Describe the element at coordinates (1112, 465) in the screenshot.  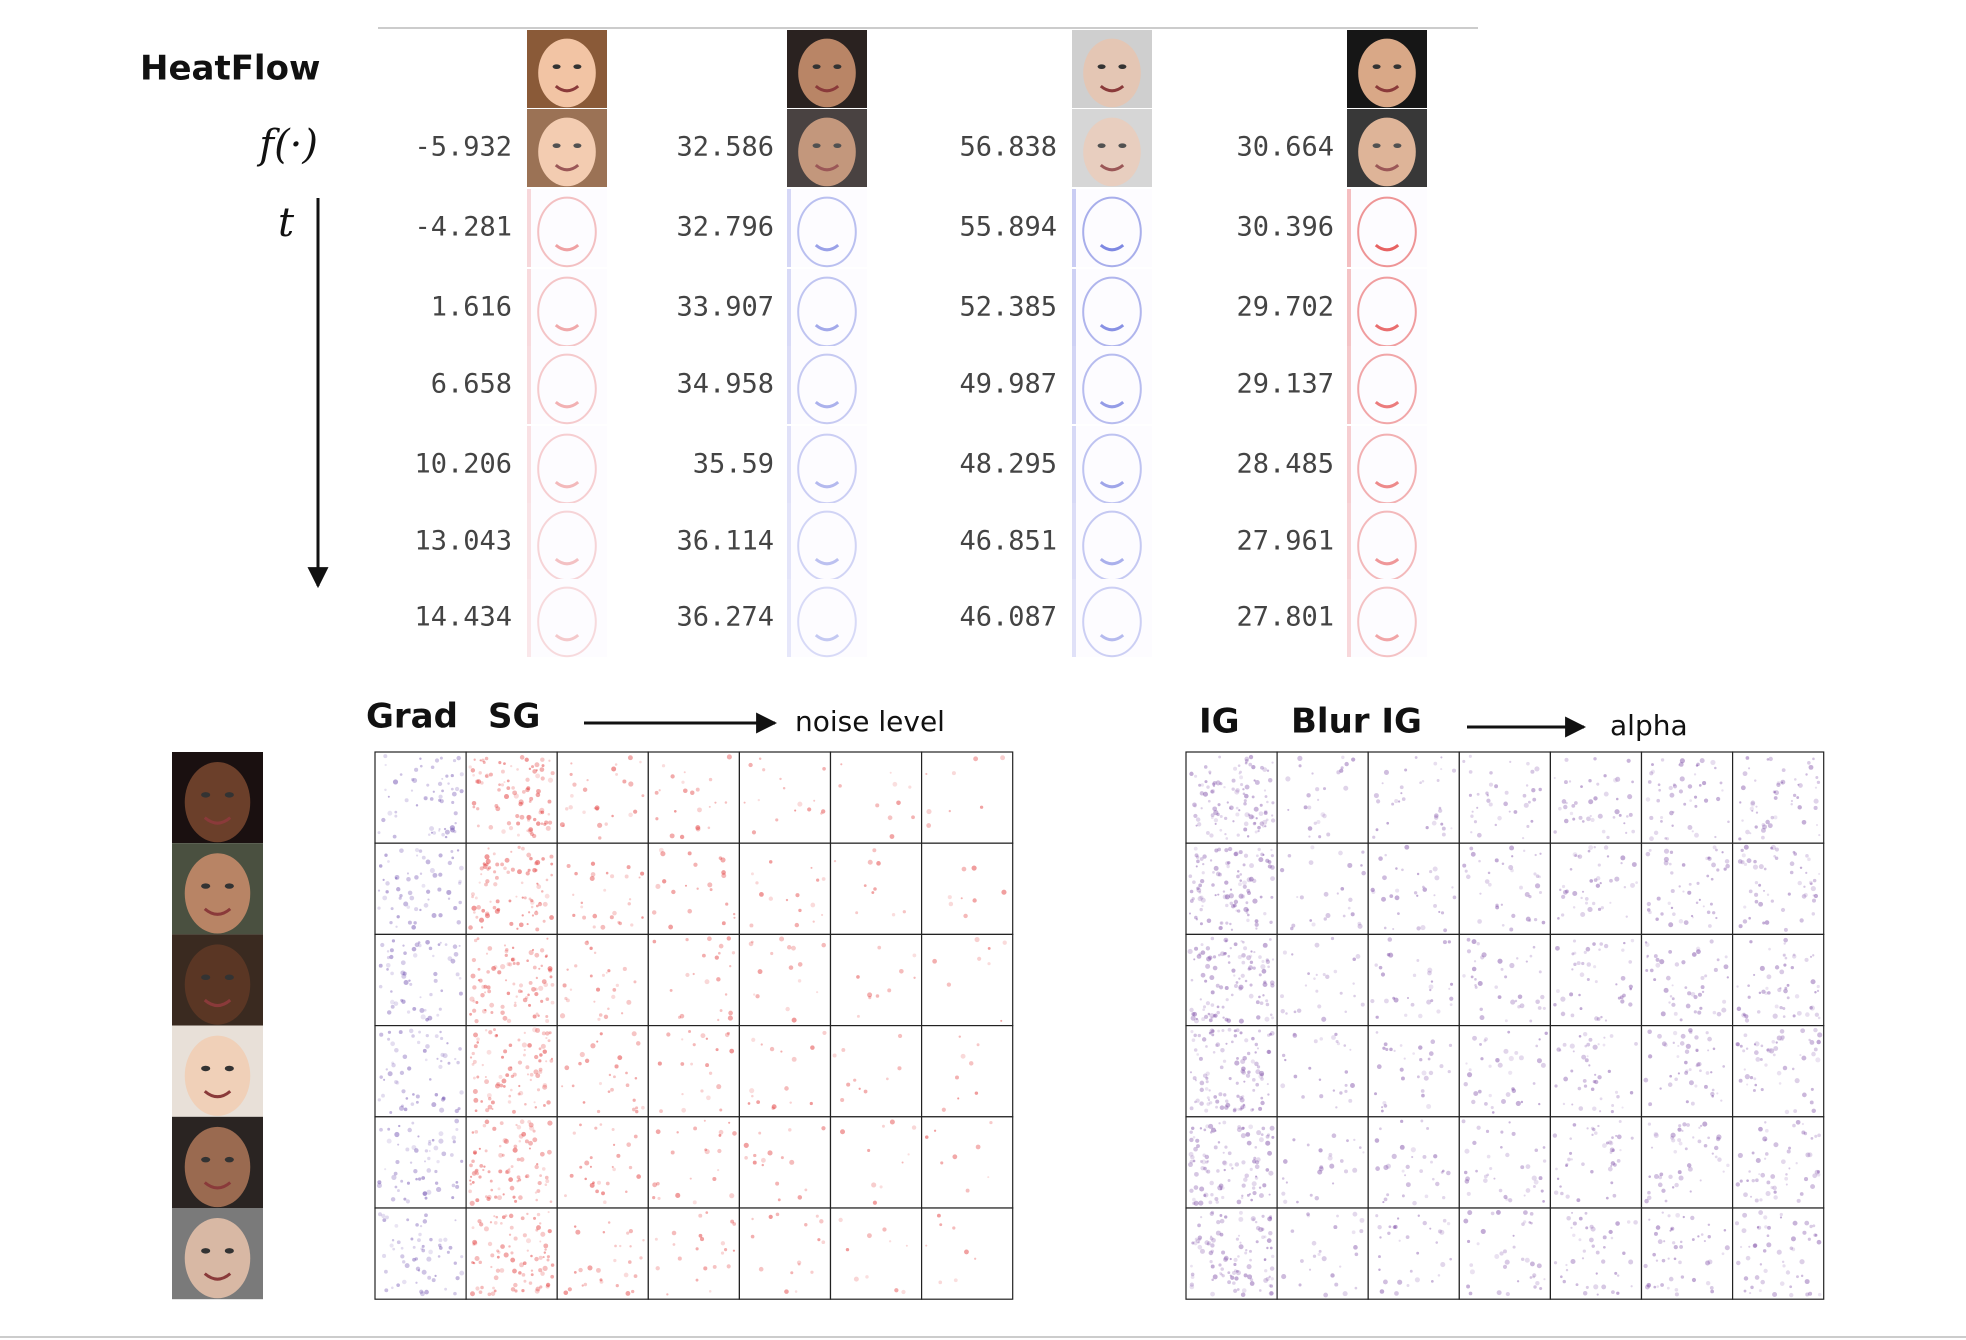
I see `heatmap` at that location.